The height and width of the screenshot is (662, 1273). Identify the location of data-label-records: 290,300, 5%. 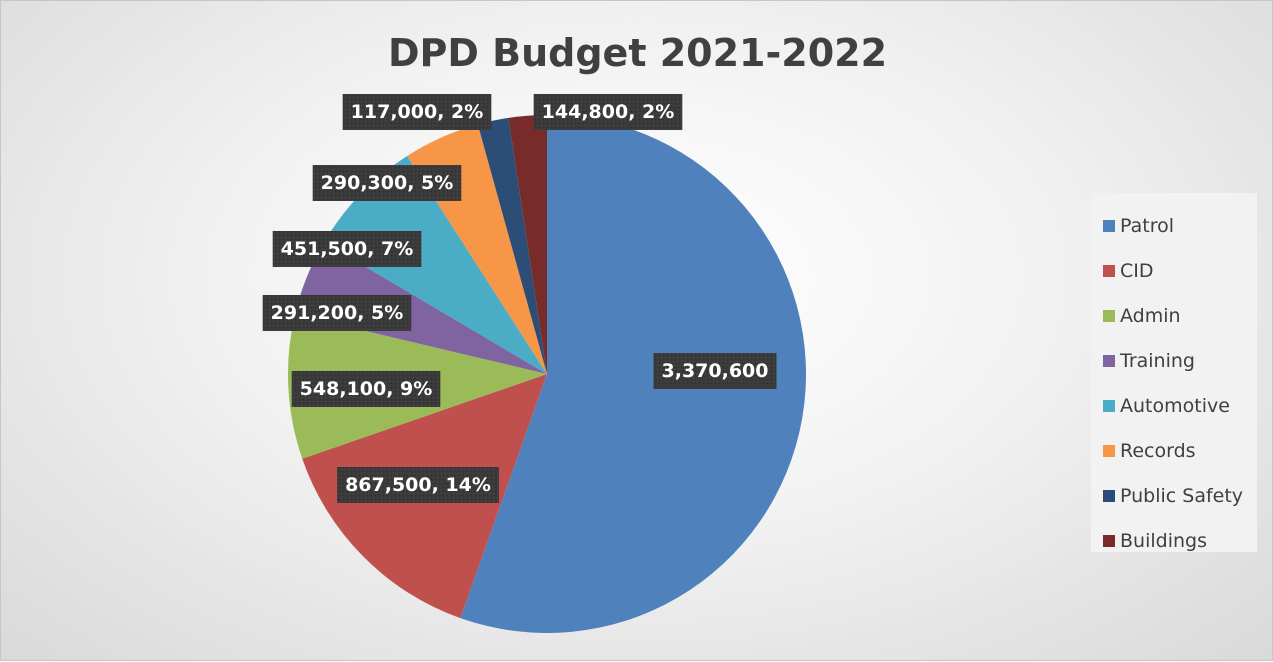
(387, 183).